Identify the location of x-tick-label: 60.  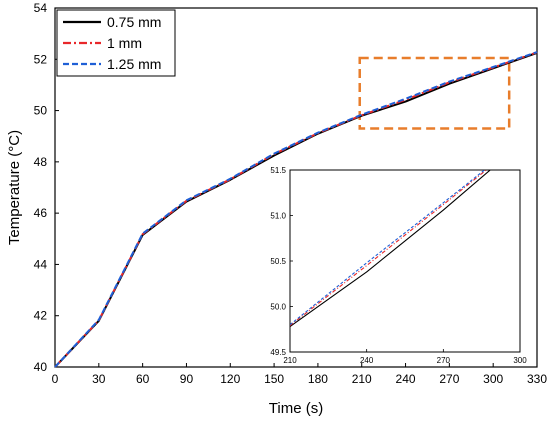
(143, 379).